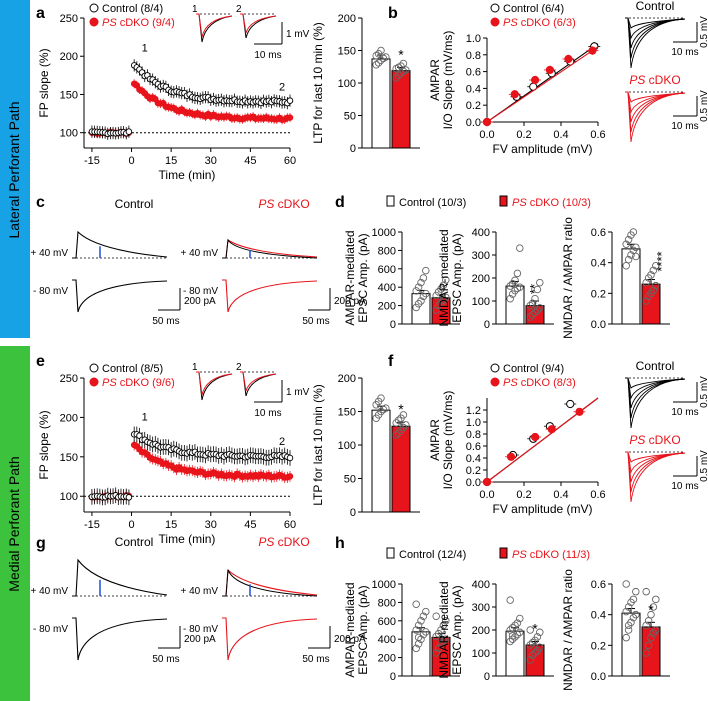 The width and height of the screenshot is (708, 701). Describe the element at coordinates (387, 270) in the screenshot. I see `layer-d-p0-ytick-label: 600` at that location.